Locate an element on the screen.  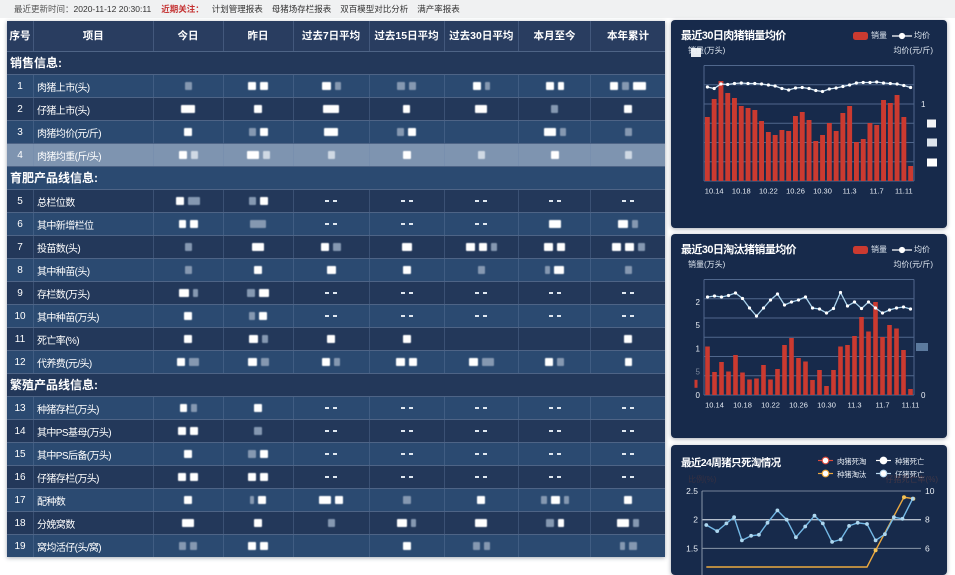
svg-text: 10 is located at coordinates (930, 491).